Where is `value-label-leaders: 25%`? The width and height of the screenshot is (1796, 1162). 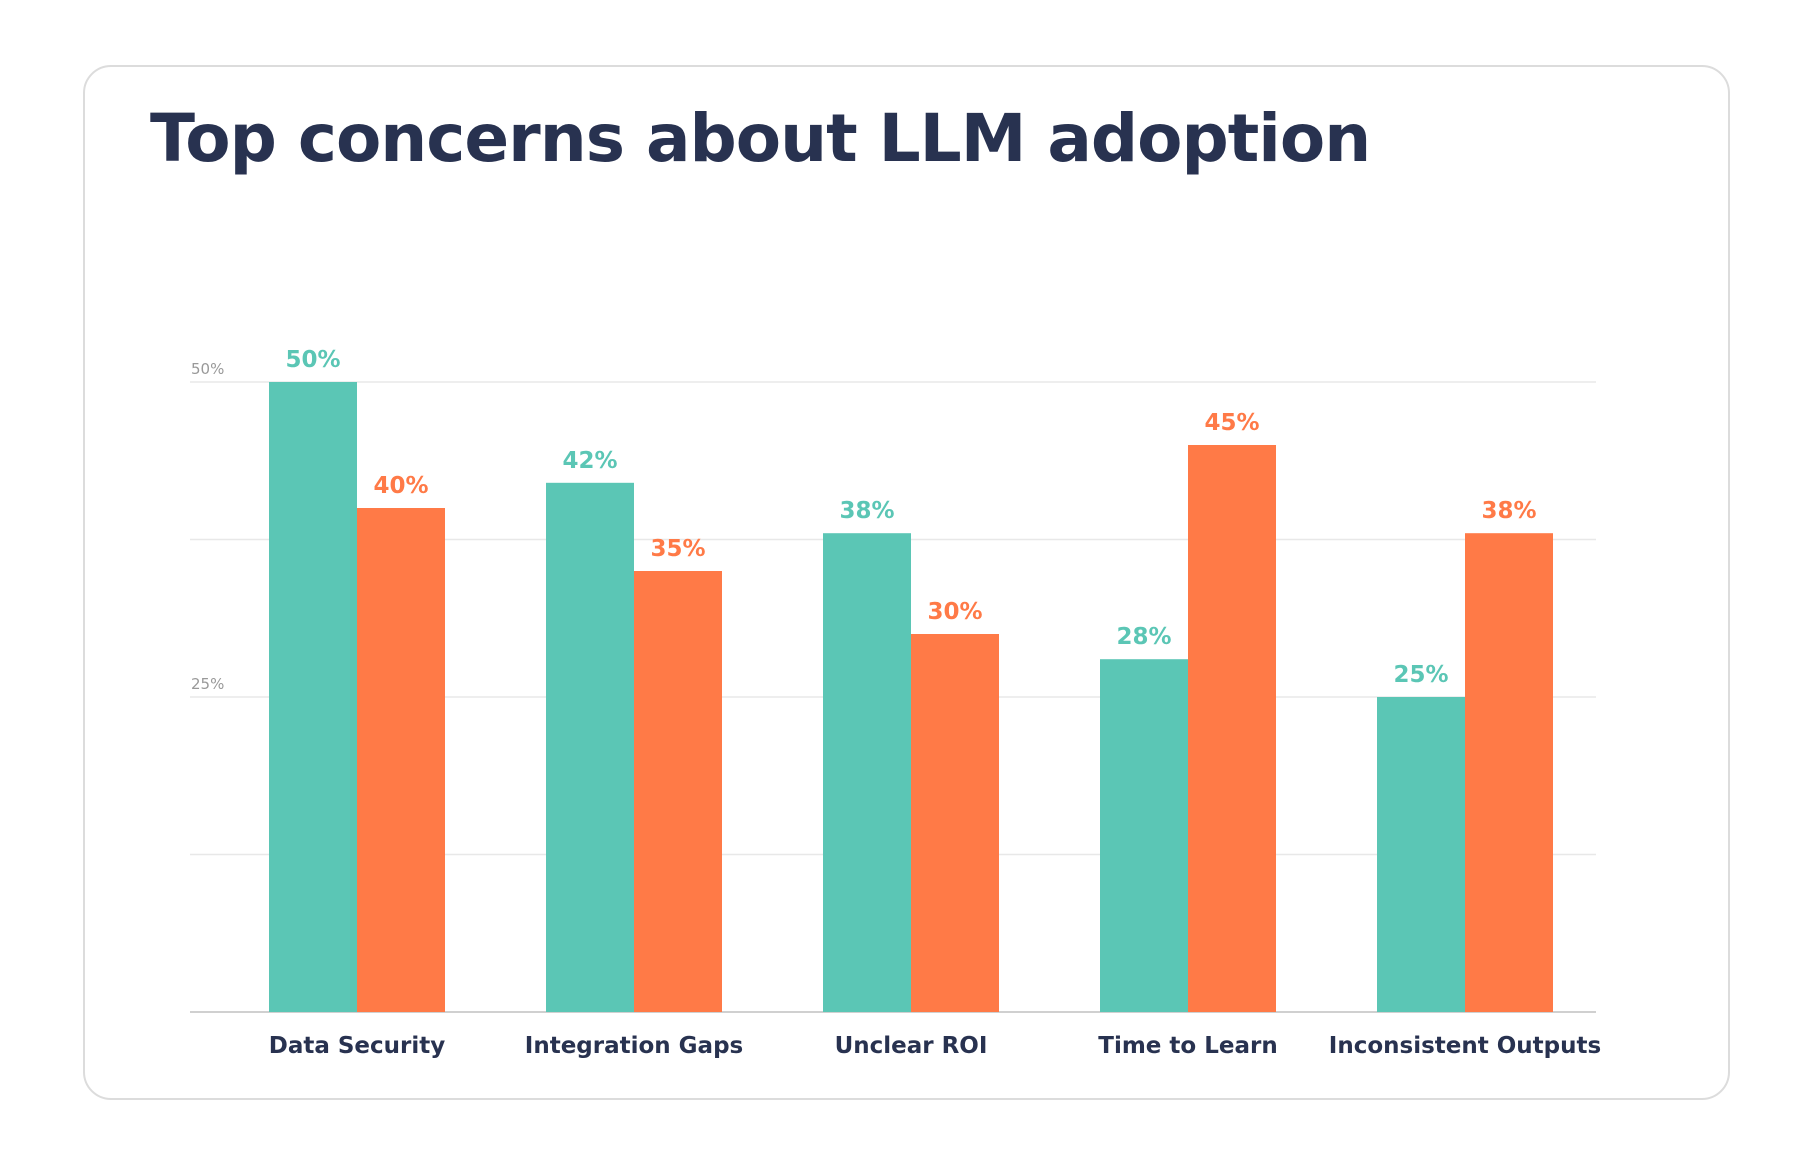 value-label-leaders: 25% is located at coordinates (1420, 675).